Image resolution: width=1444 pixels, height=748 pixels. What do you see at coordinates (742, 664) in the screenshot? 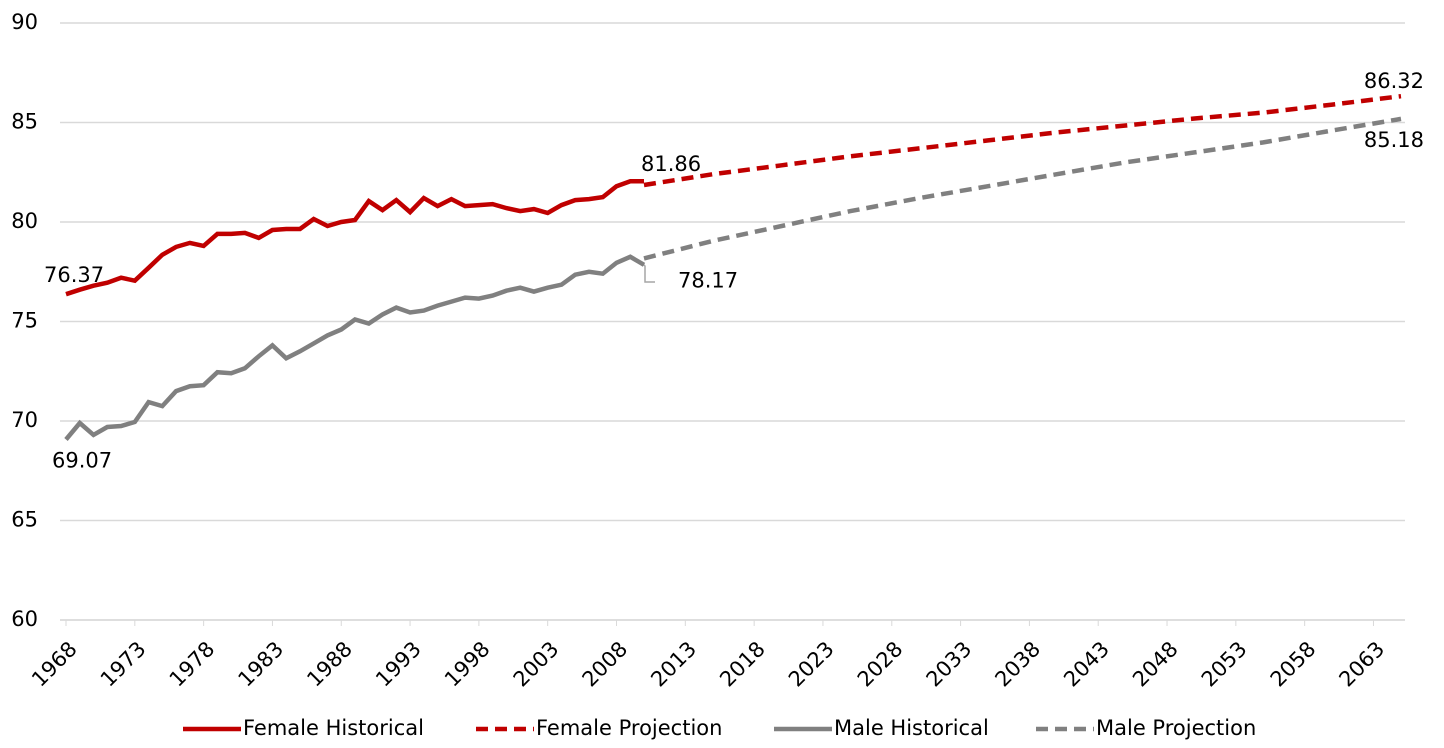
I see `x-tick-label: 2018` at bounding box center [742, 664].